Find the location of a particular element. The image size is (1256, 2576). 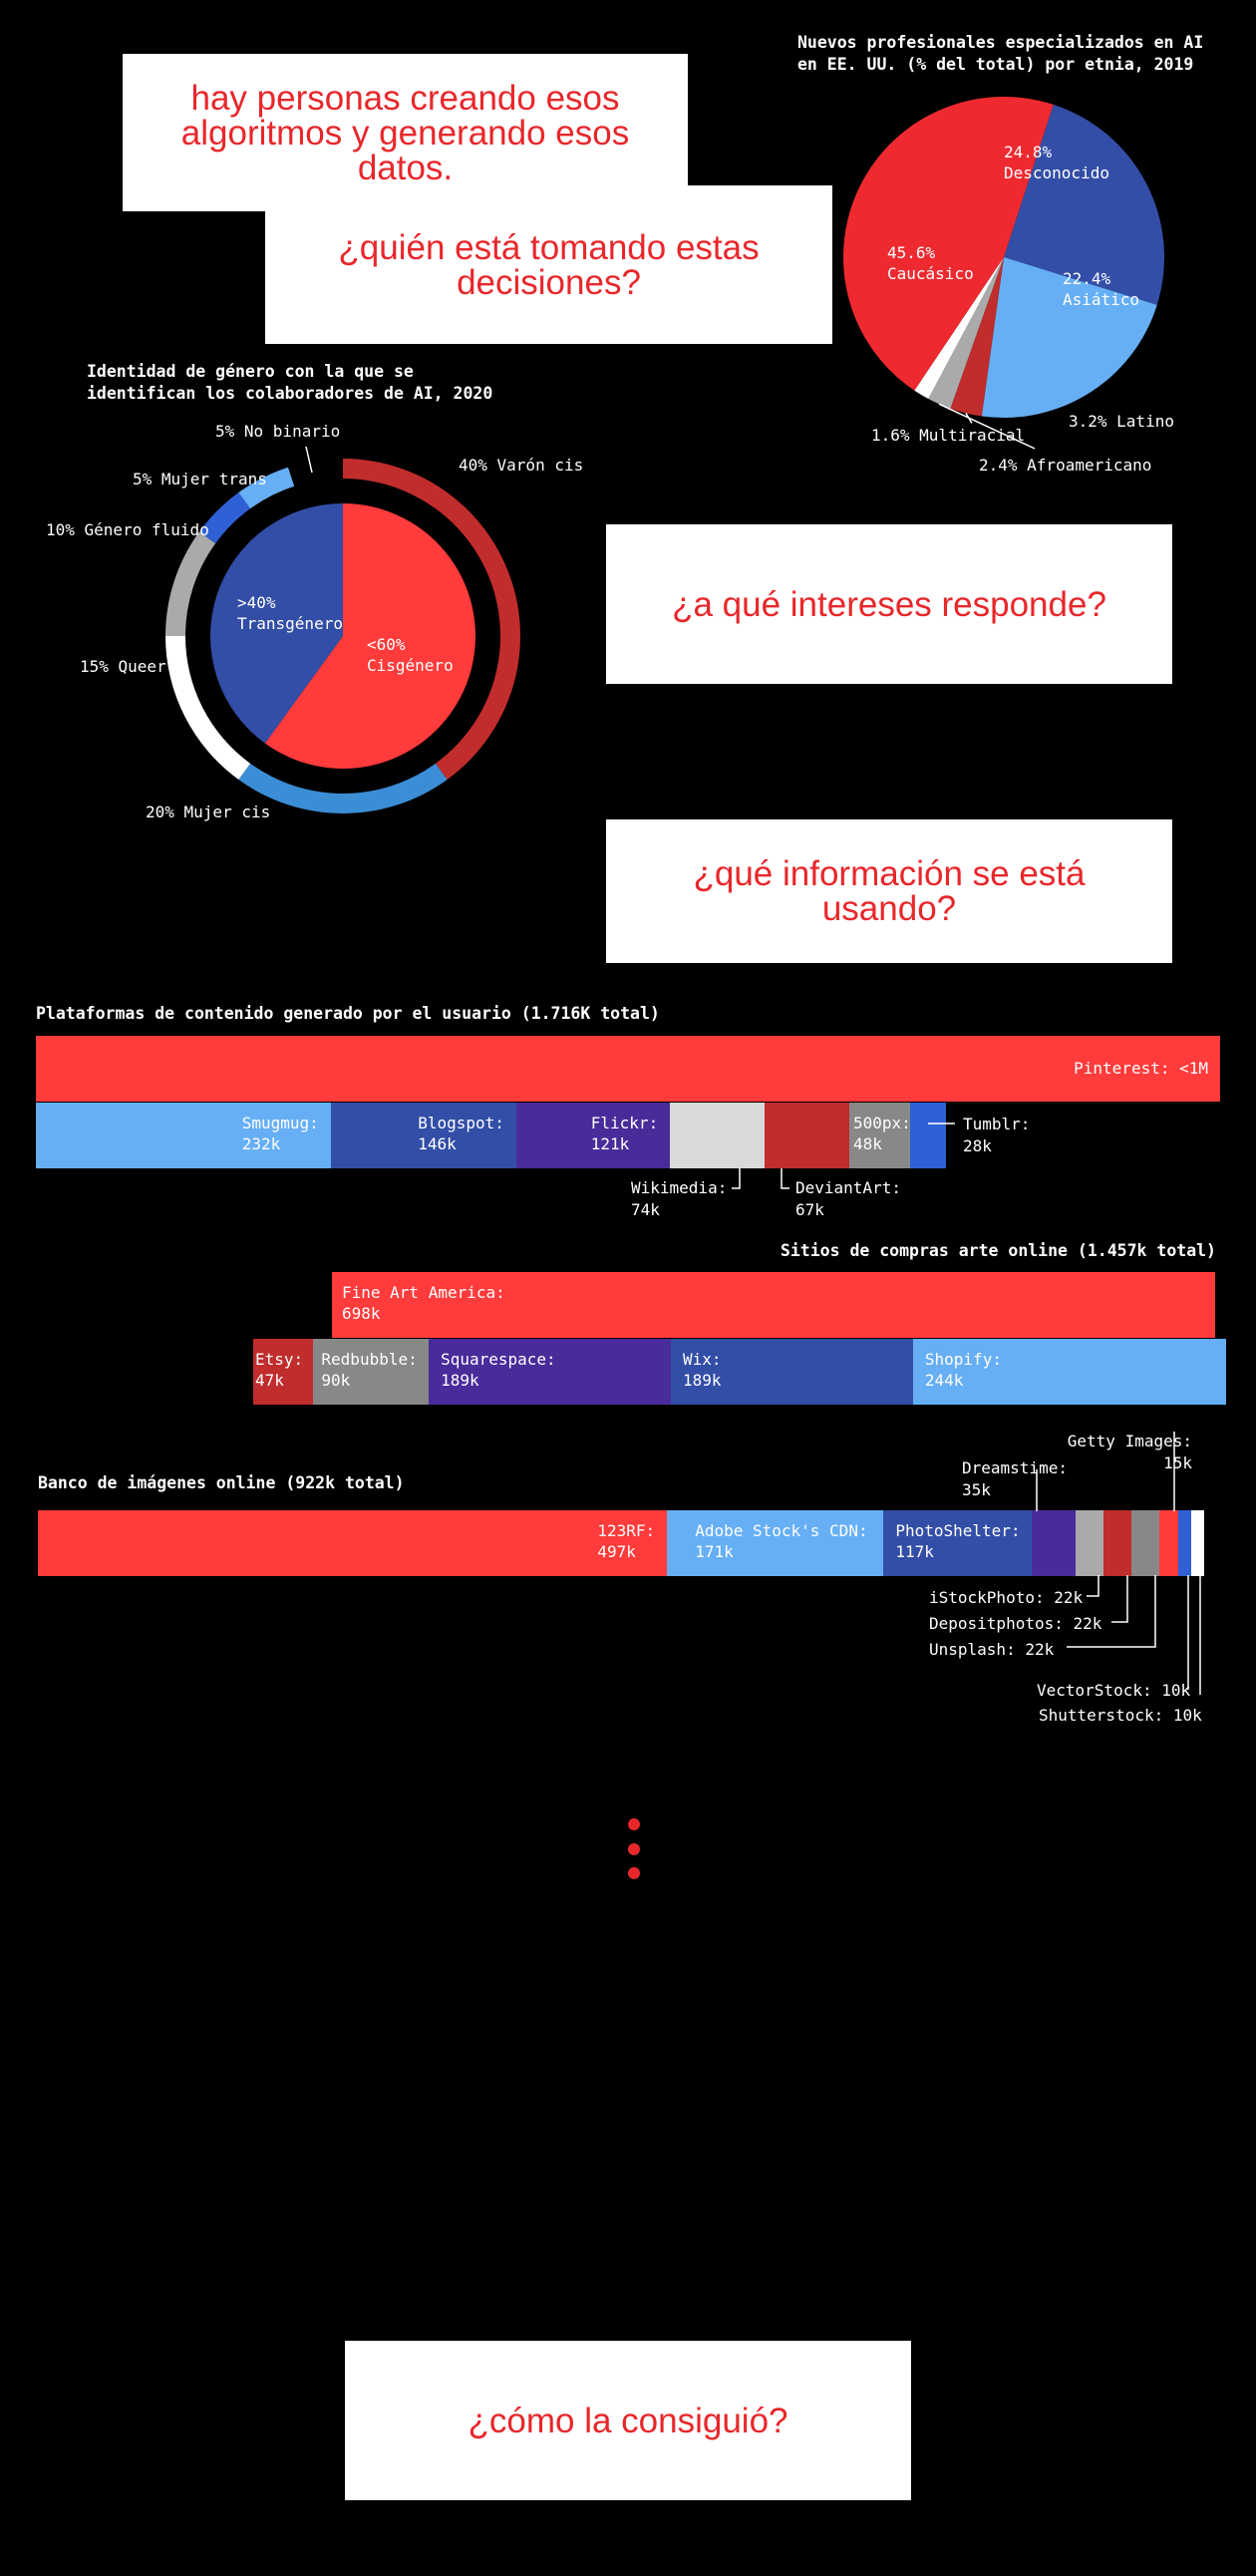

bar-label-squarespace: Squarespace: 189k is located at coordinates (499, 1370).